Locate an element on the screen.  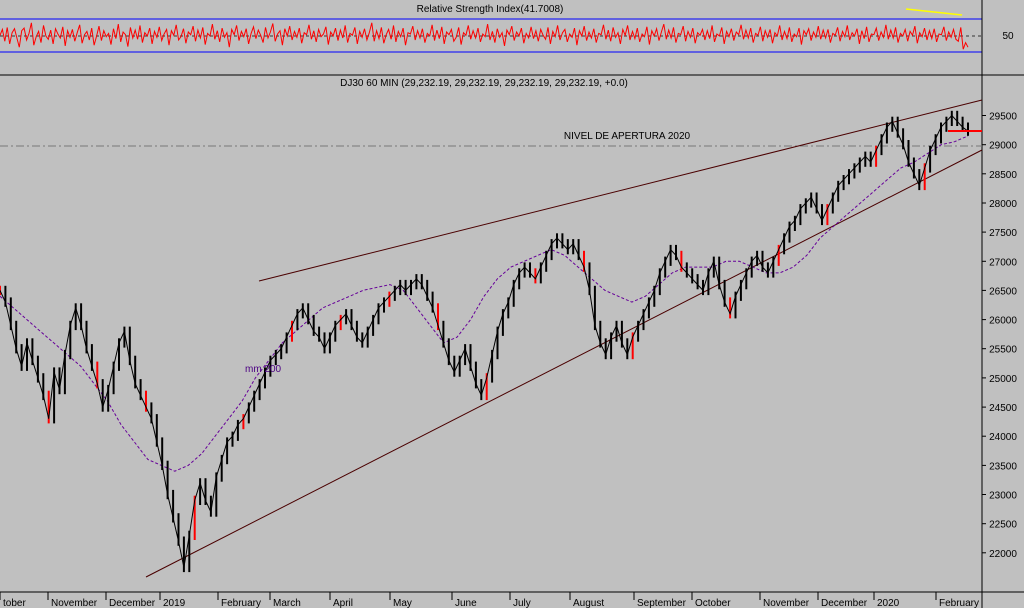
x-tick-label: 2020 is located at coordinates (888, 603).